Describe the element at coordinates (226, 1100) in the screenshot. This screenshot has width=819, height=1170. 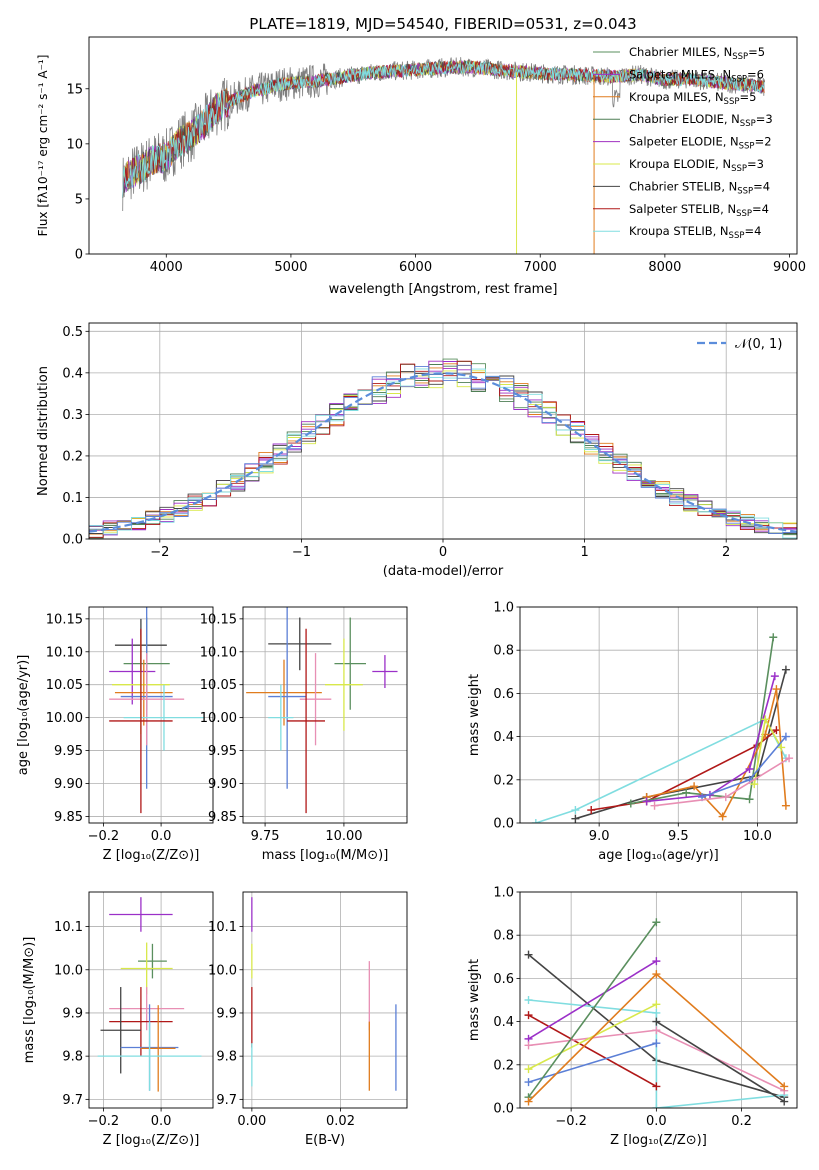
I see `y-tick-label: 9.7` at that location.